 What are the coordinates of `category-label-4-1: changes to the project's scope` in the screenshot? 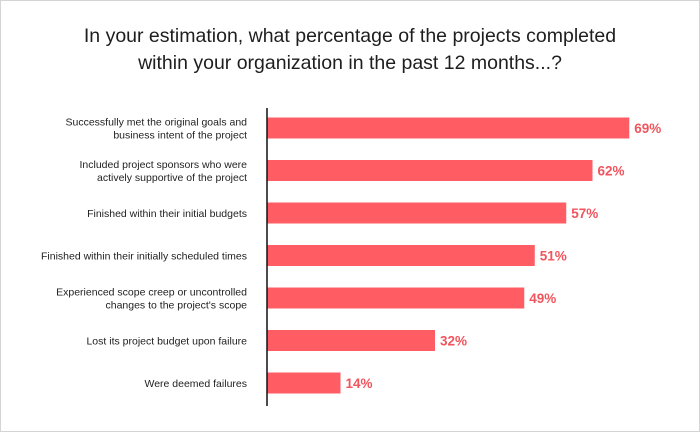 It's located at (176, 306).